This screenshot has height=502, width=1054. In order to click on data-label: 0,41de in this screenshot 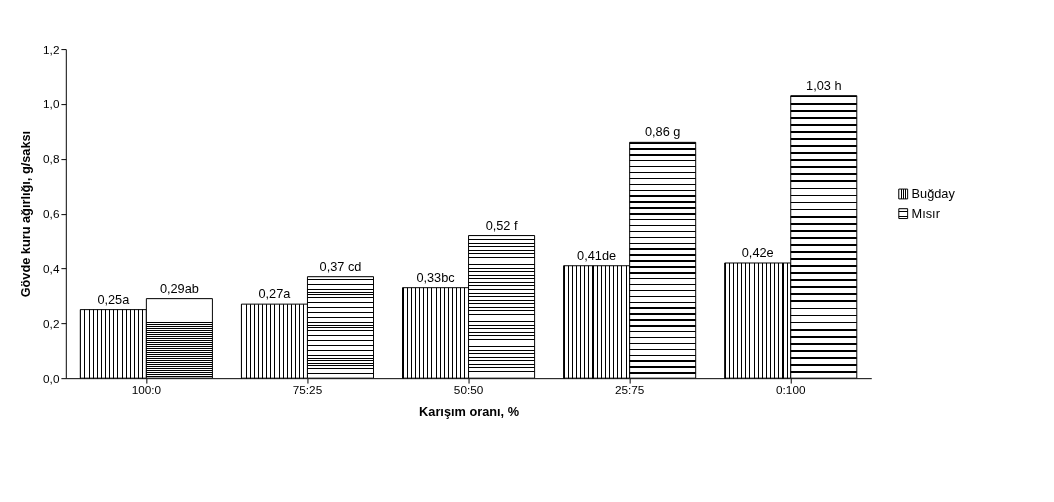, I will do `click(597, 255)`.